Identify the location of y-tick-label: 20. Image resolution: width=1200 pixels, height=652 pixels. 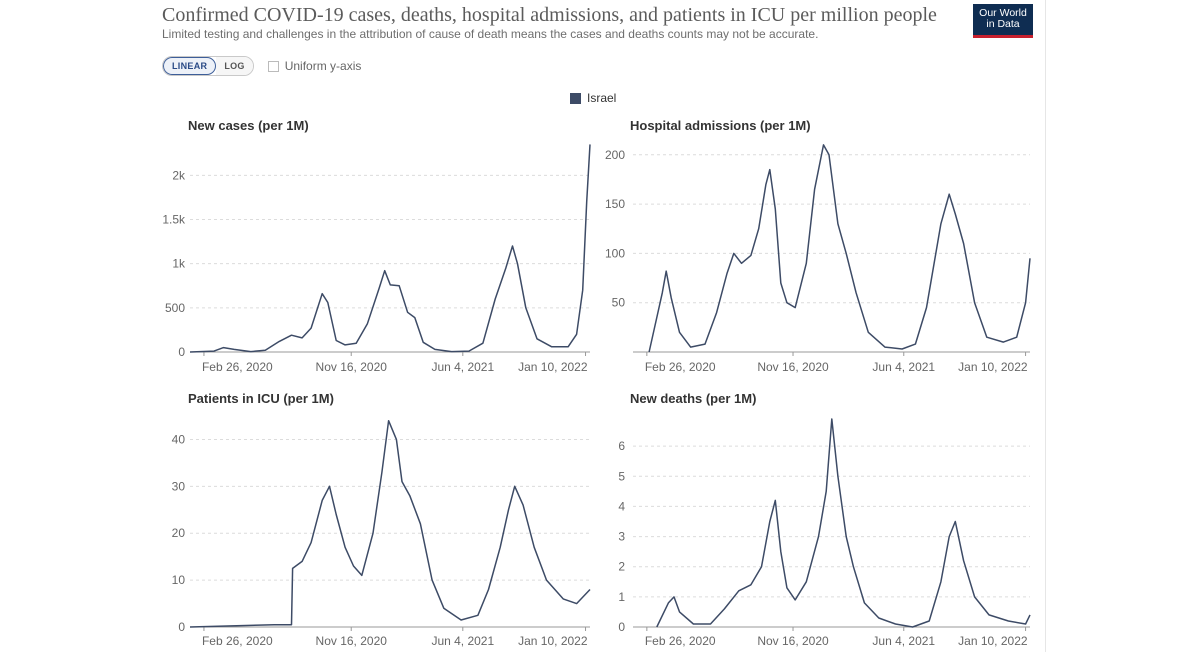
(179, 533).